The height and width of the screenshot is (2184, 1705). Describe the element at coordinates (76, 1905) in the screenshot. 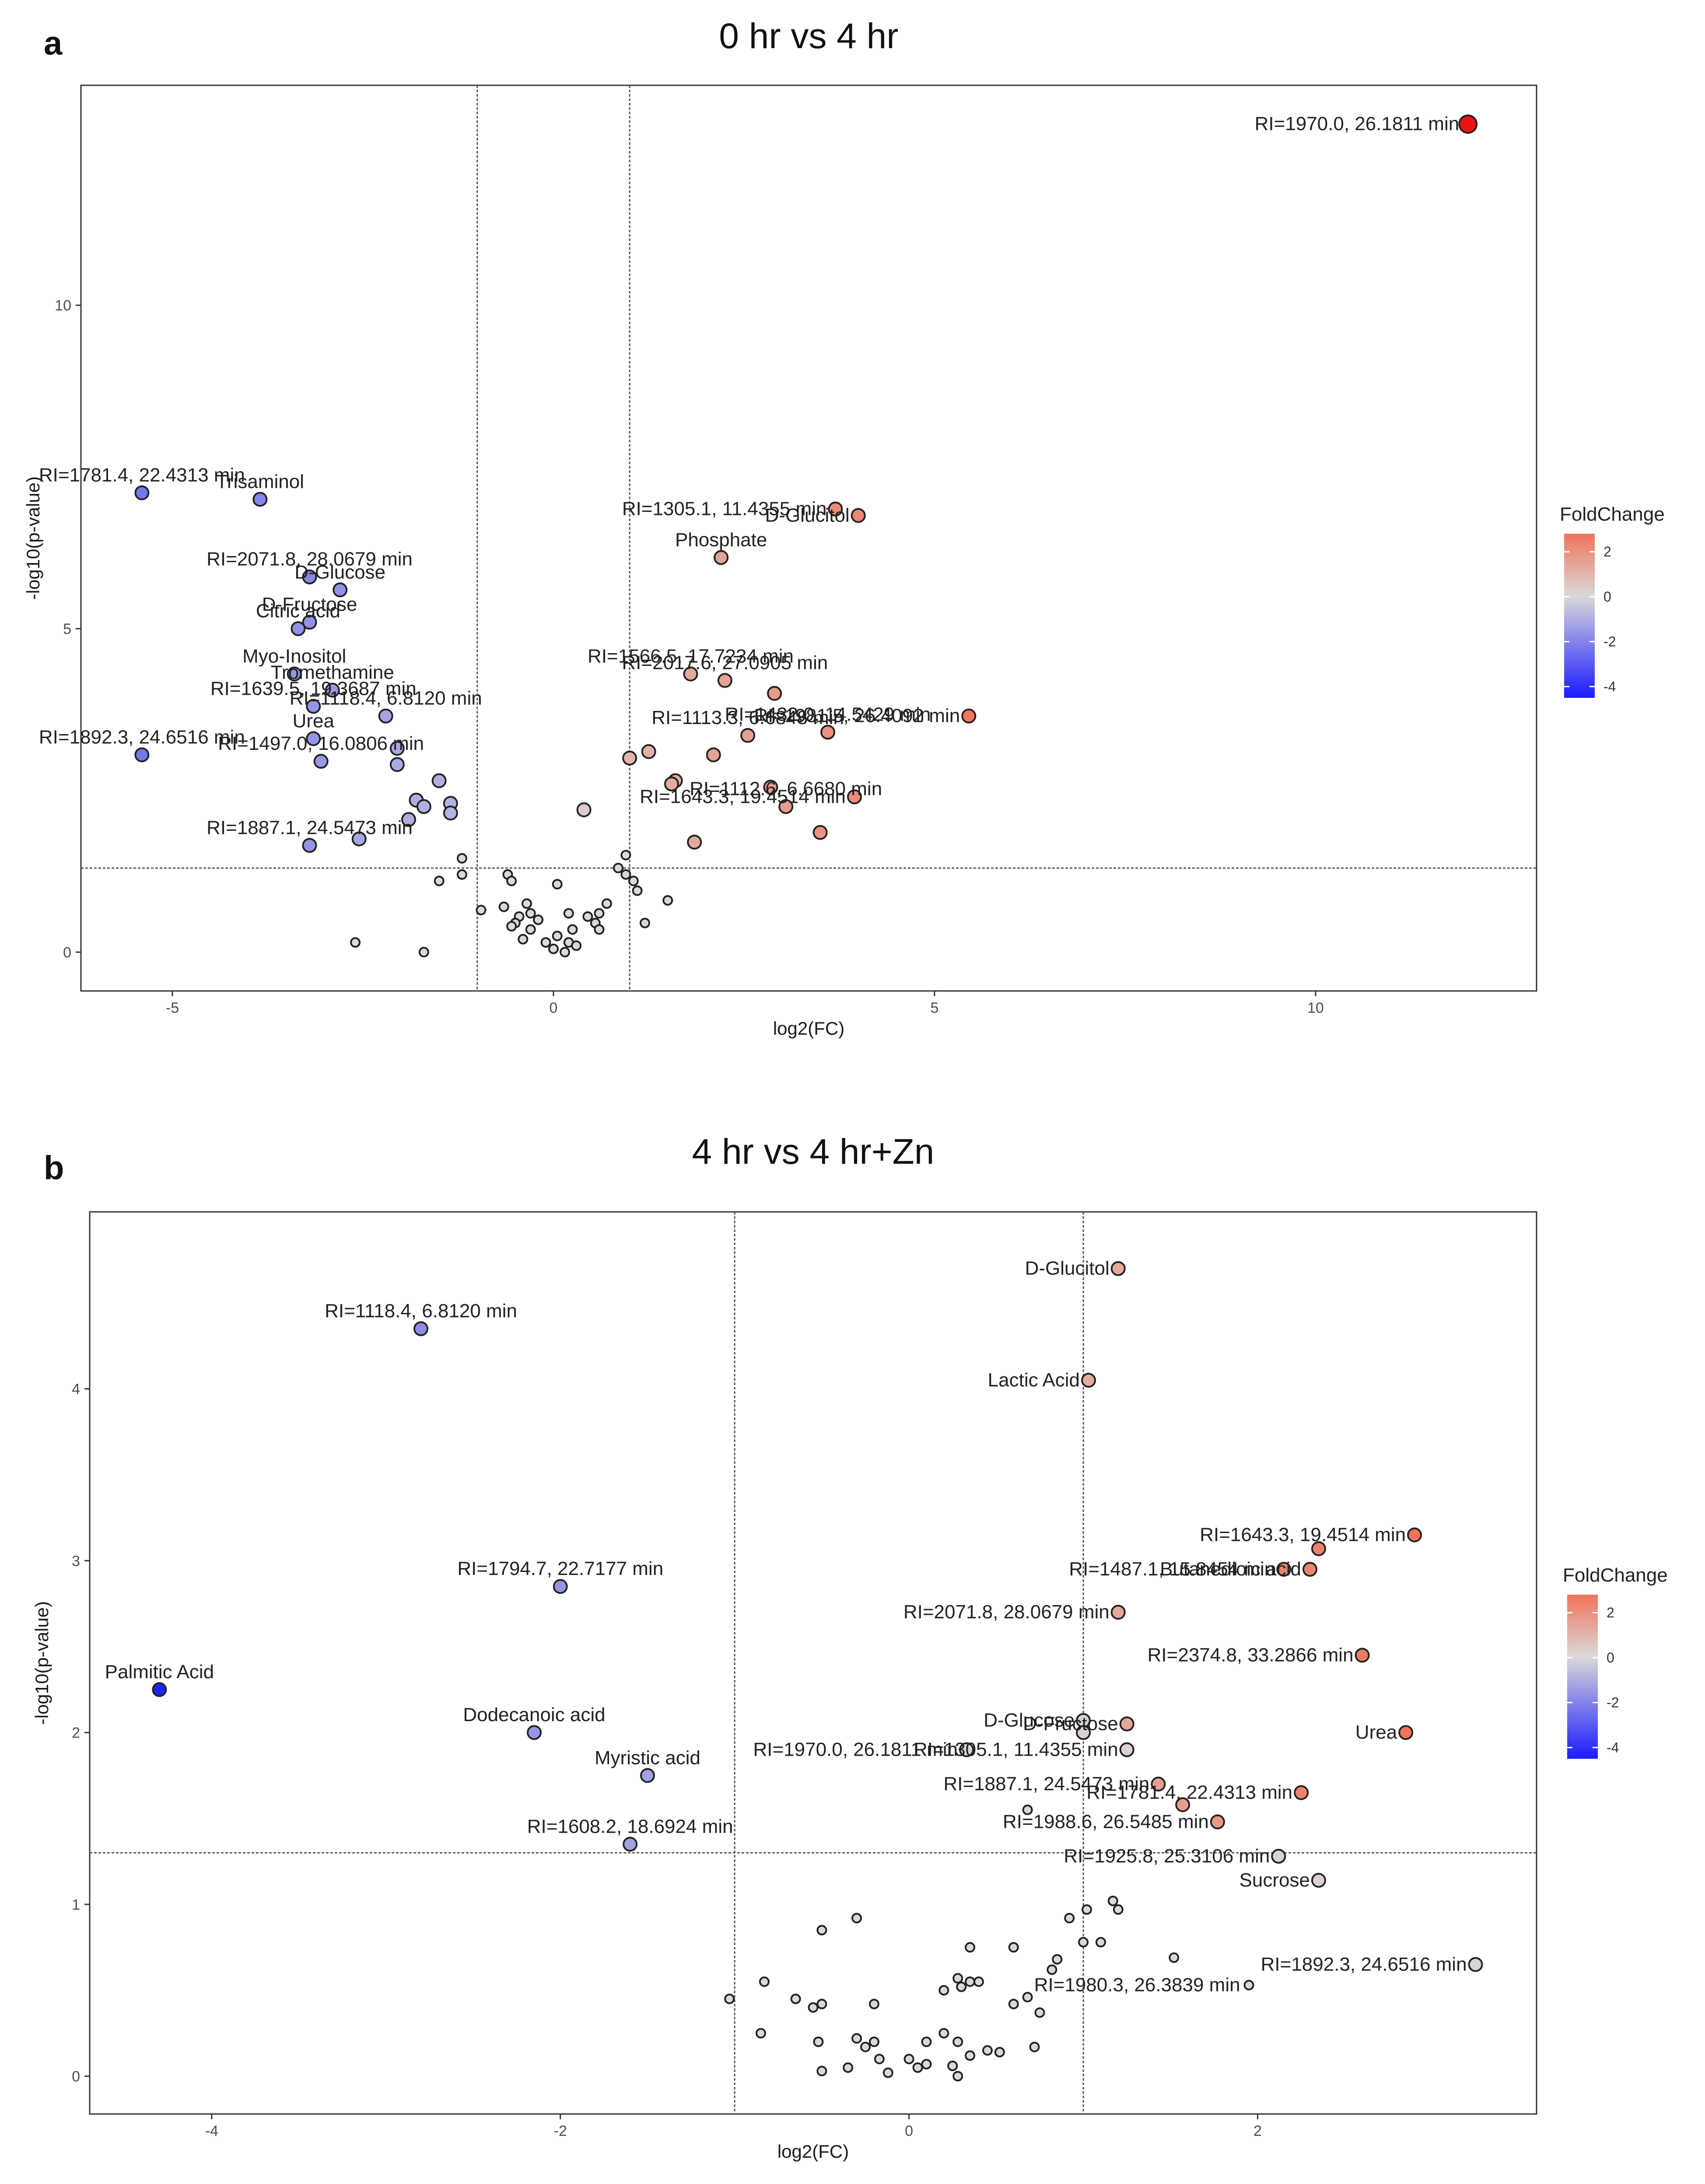

I see `y-tick-label: 1` at that location.